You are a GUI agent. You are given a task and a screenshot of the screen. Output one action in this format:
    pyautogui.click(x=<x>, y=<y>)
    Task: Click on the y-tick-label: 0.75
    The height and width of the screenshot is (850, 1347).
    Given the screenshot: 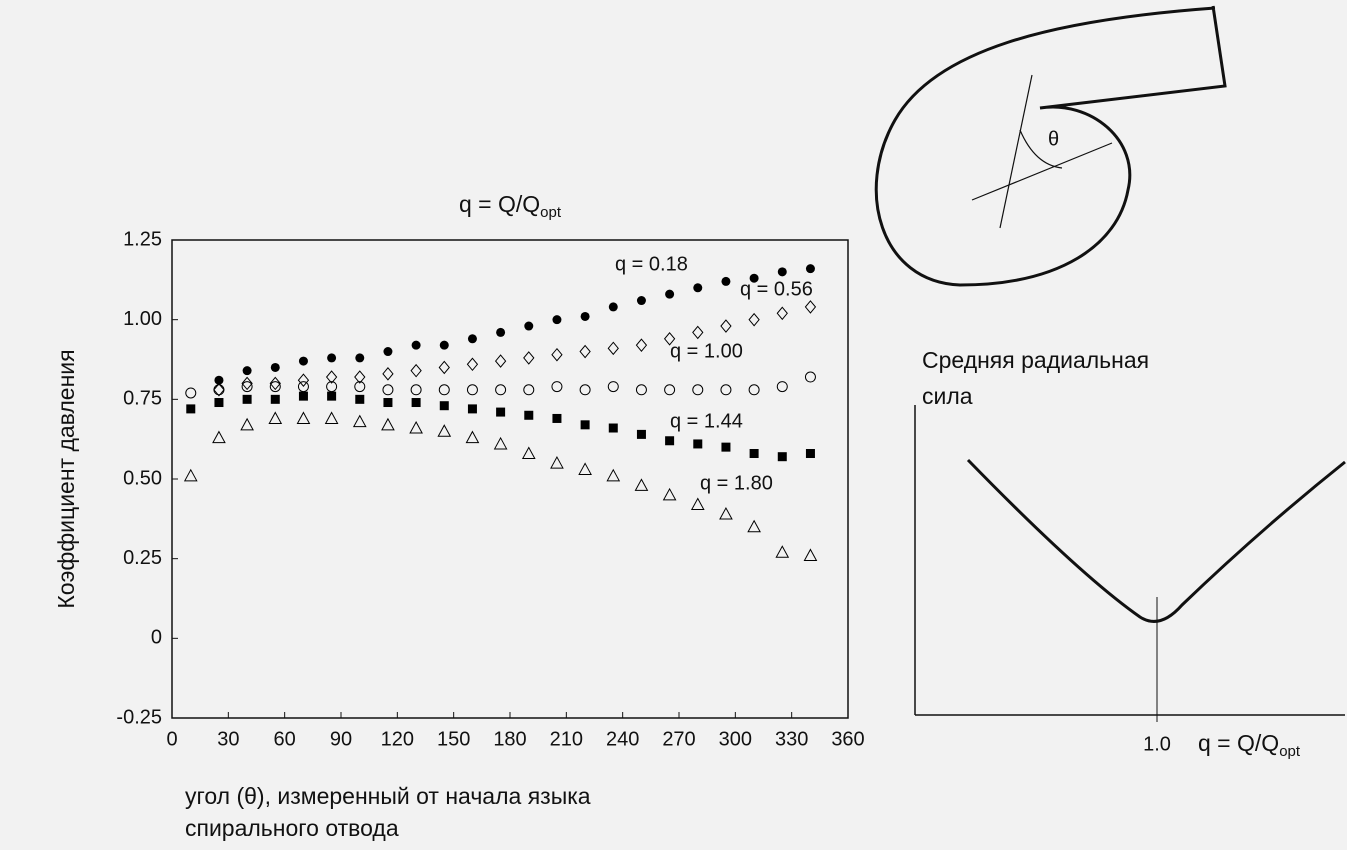 What is the action you would take?
    pyautogui.click(x=142, y=399)
    